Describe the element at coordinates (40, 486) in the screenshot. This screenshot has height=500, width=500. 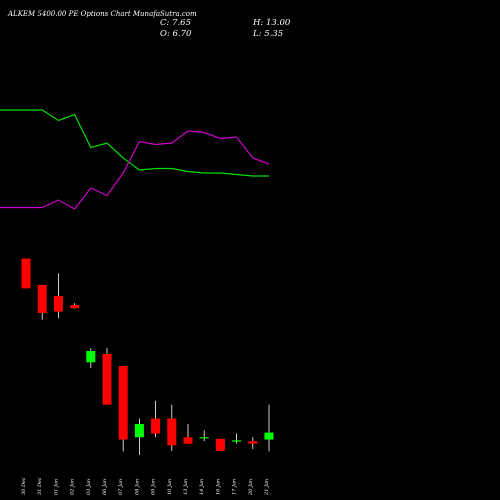
I see `x-tick-label: 31 Dec` at that location.